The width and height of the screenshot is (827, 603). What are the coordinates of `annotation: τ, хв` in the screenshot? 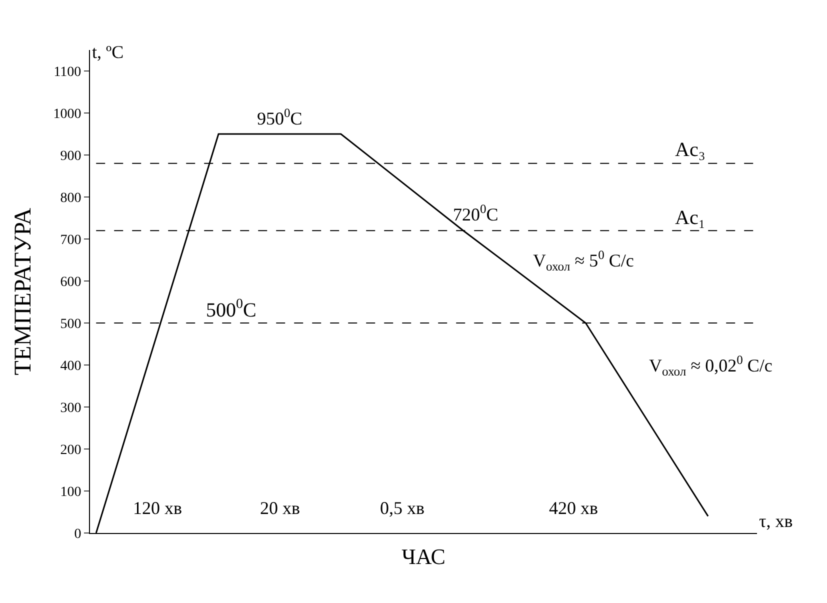 It's located at (776, 521).